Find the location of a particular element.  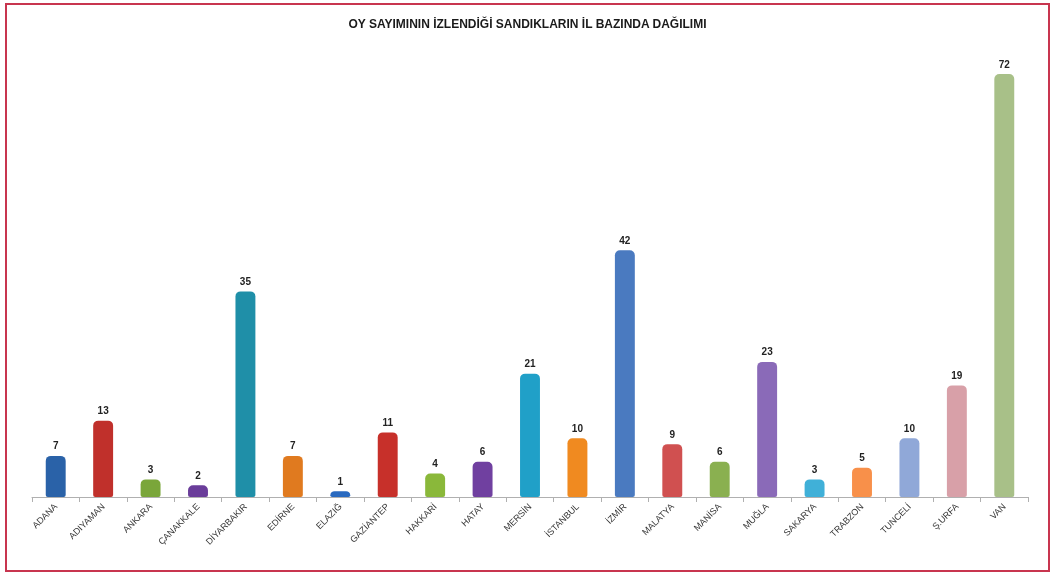

data-label: 11 is located at coordinates (388, 422).